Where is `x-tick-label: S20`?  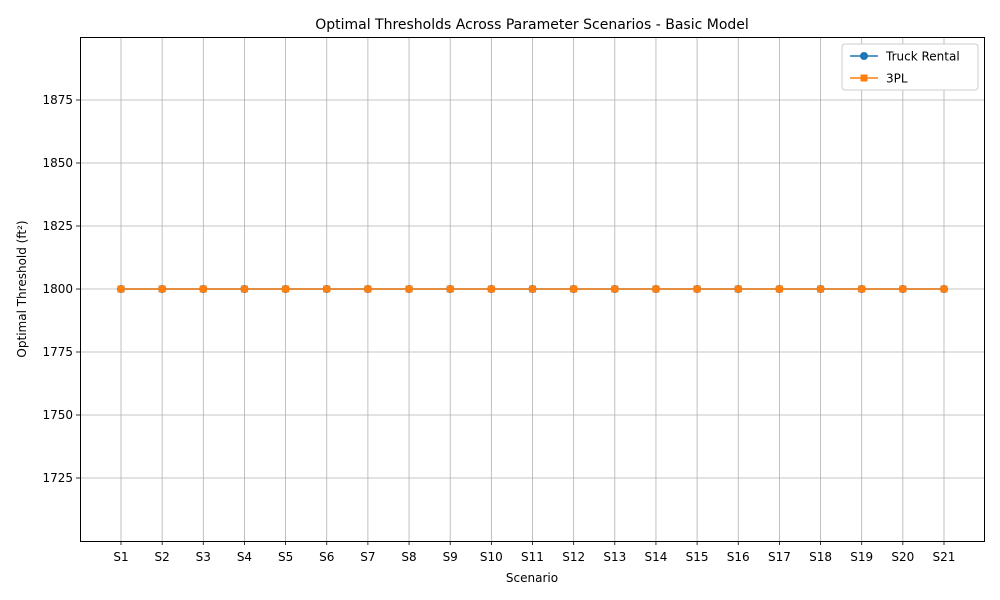 x-tick-label: S20 is located at coordinates (902, 557).